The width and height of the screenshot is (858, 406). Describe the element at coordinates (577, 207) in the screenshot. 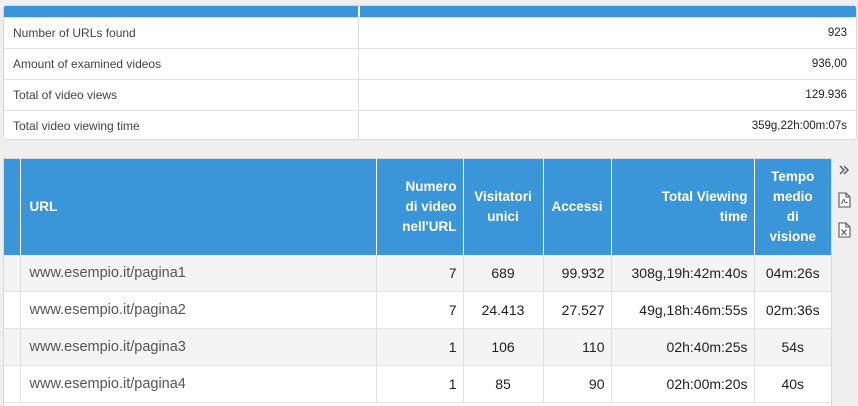

I see `column-header-accesses: Accessi` at that location.